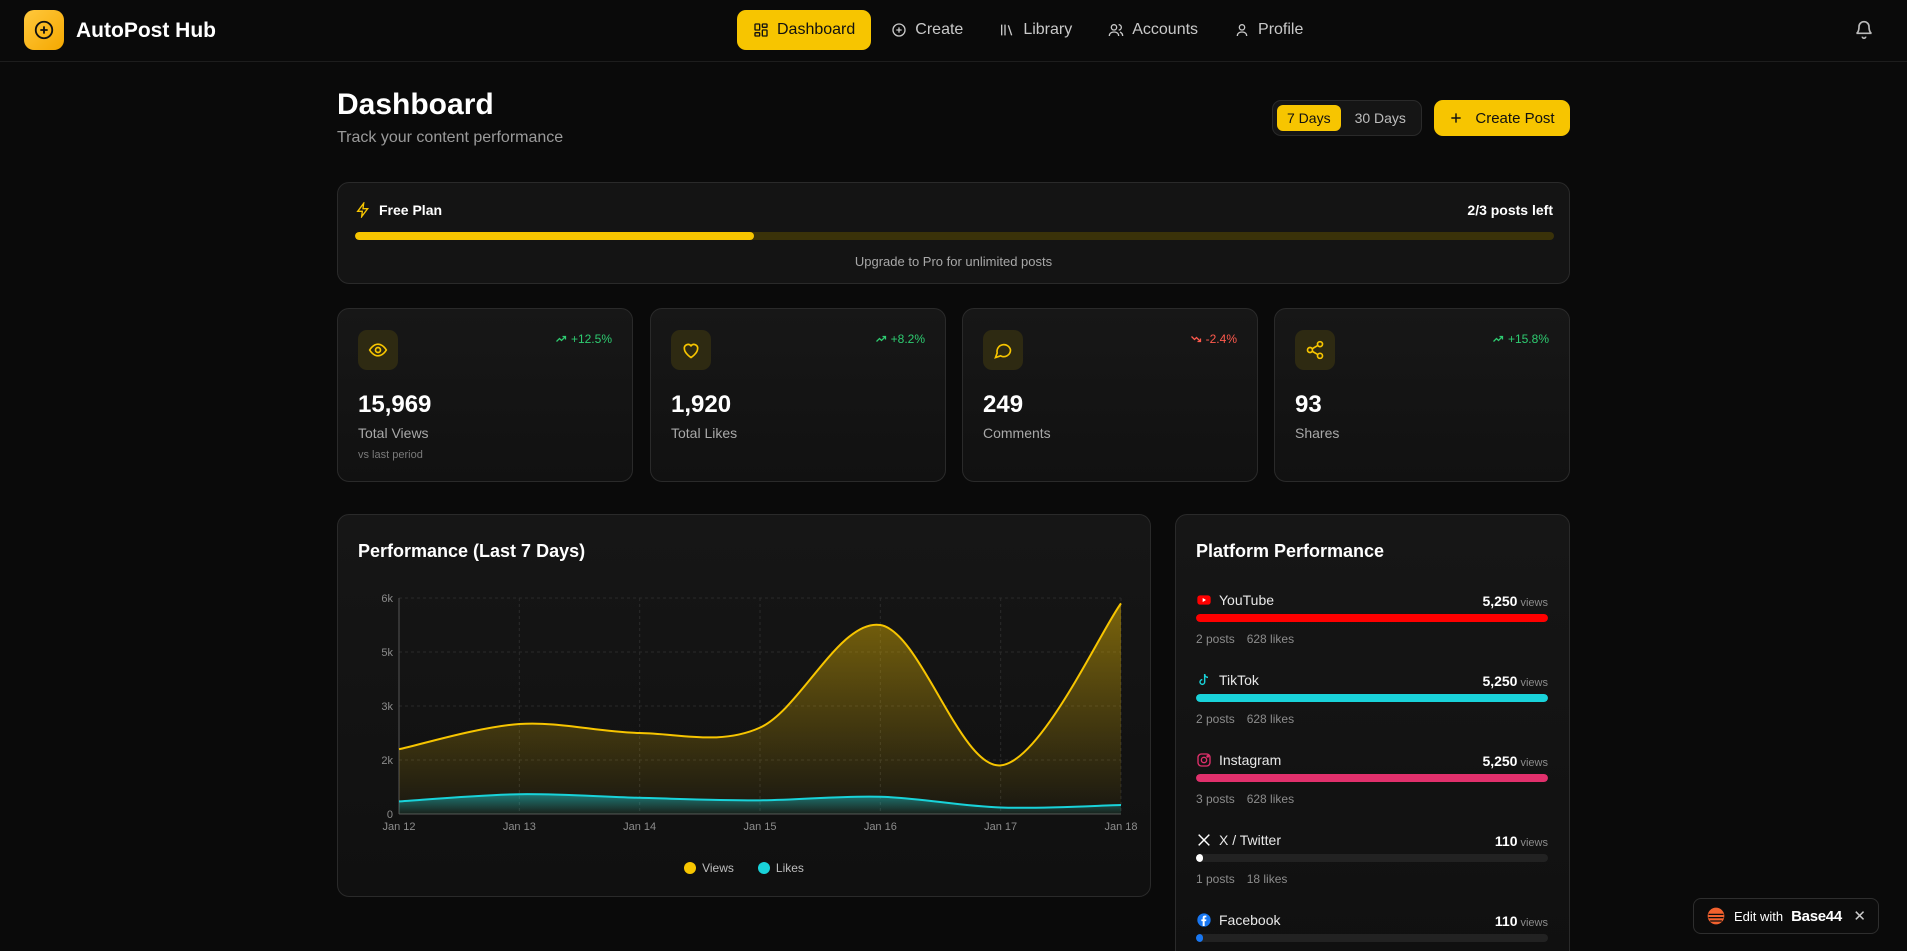 The height and width of the screenshot is (951, 1907). What do you see at coordinates (1372, 707) in the screenshot?
I see `platform-row-tiktok: TikTok 5,250 views 2 posts 628 likes` at bounding box center [1372, 707].